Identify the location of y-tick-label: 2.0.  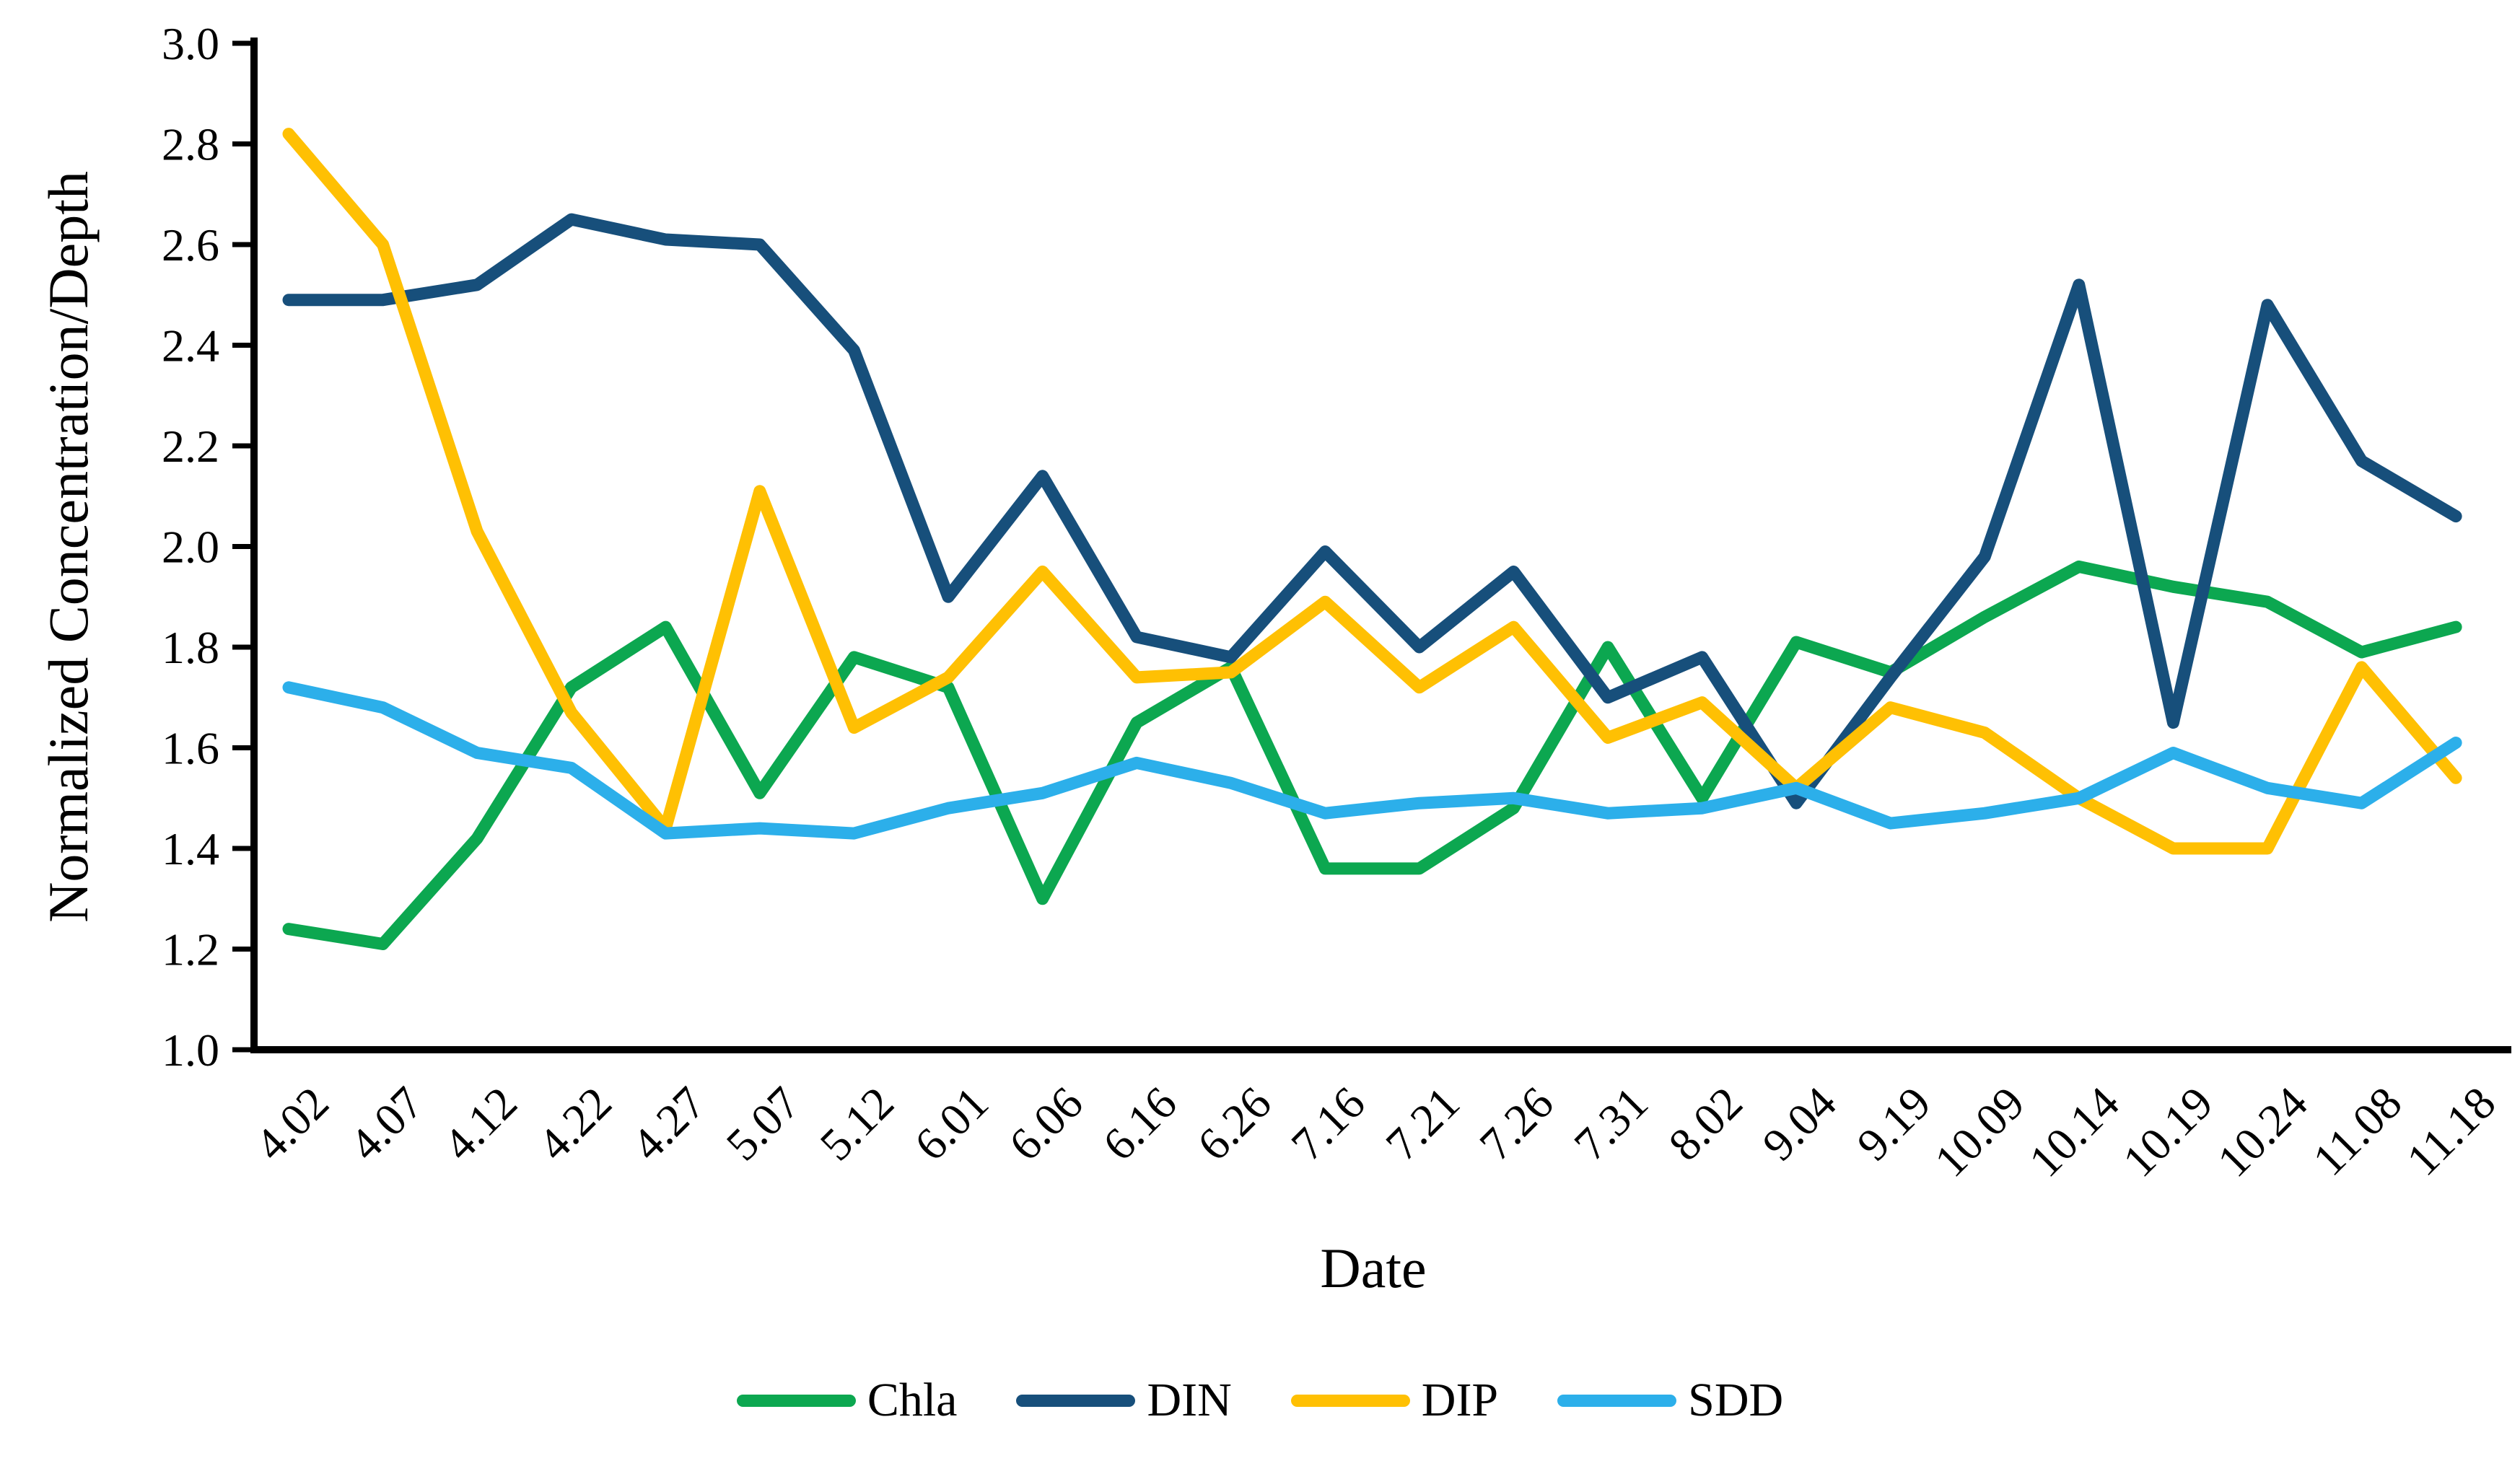
(190, 547).